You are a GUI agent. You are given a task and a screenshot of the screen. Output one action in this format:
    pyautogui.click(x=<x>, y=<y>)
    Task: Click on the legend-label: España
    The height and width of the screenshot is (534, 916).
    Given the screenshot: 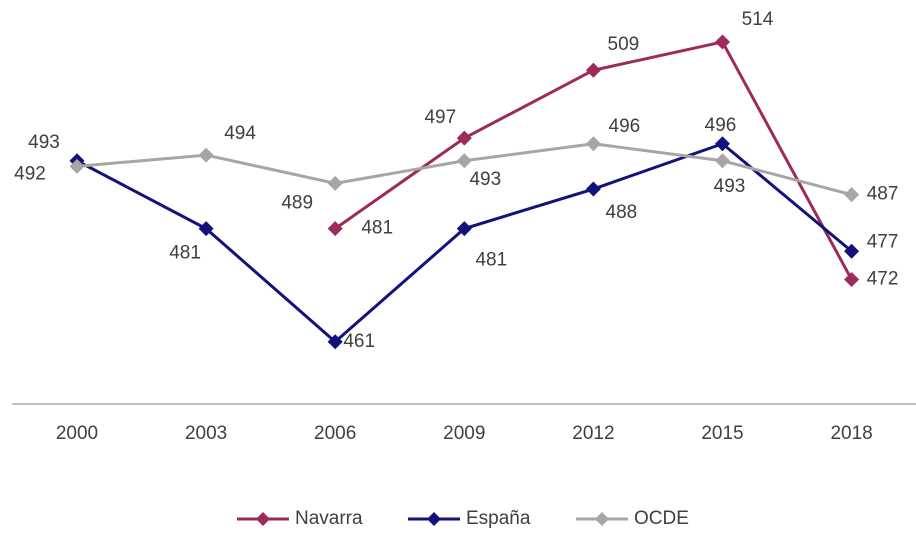 What is the action you would take?
    pyautogui.click(x=498, y=518)
    